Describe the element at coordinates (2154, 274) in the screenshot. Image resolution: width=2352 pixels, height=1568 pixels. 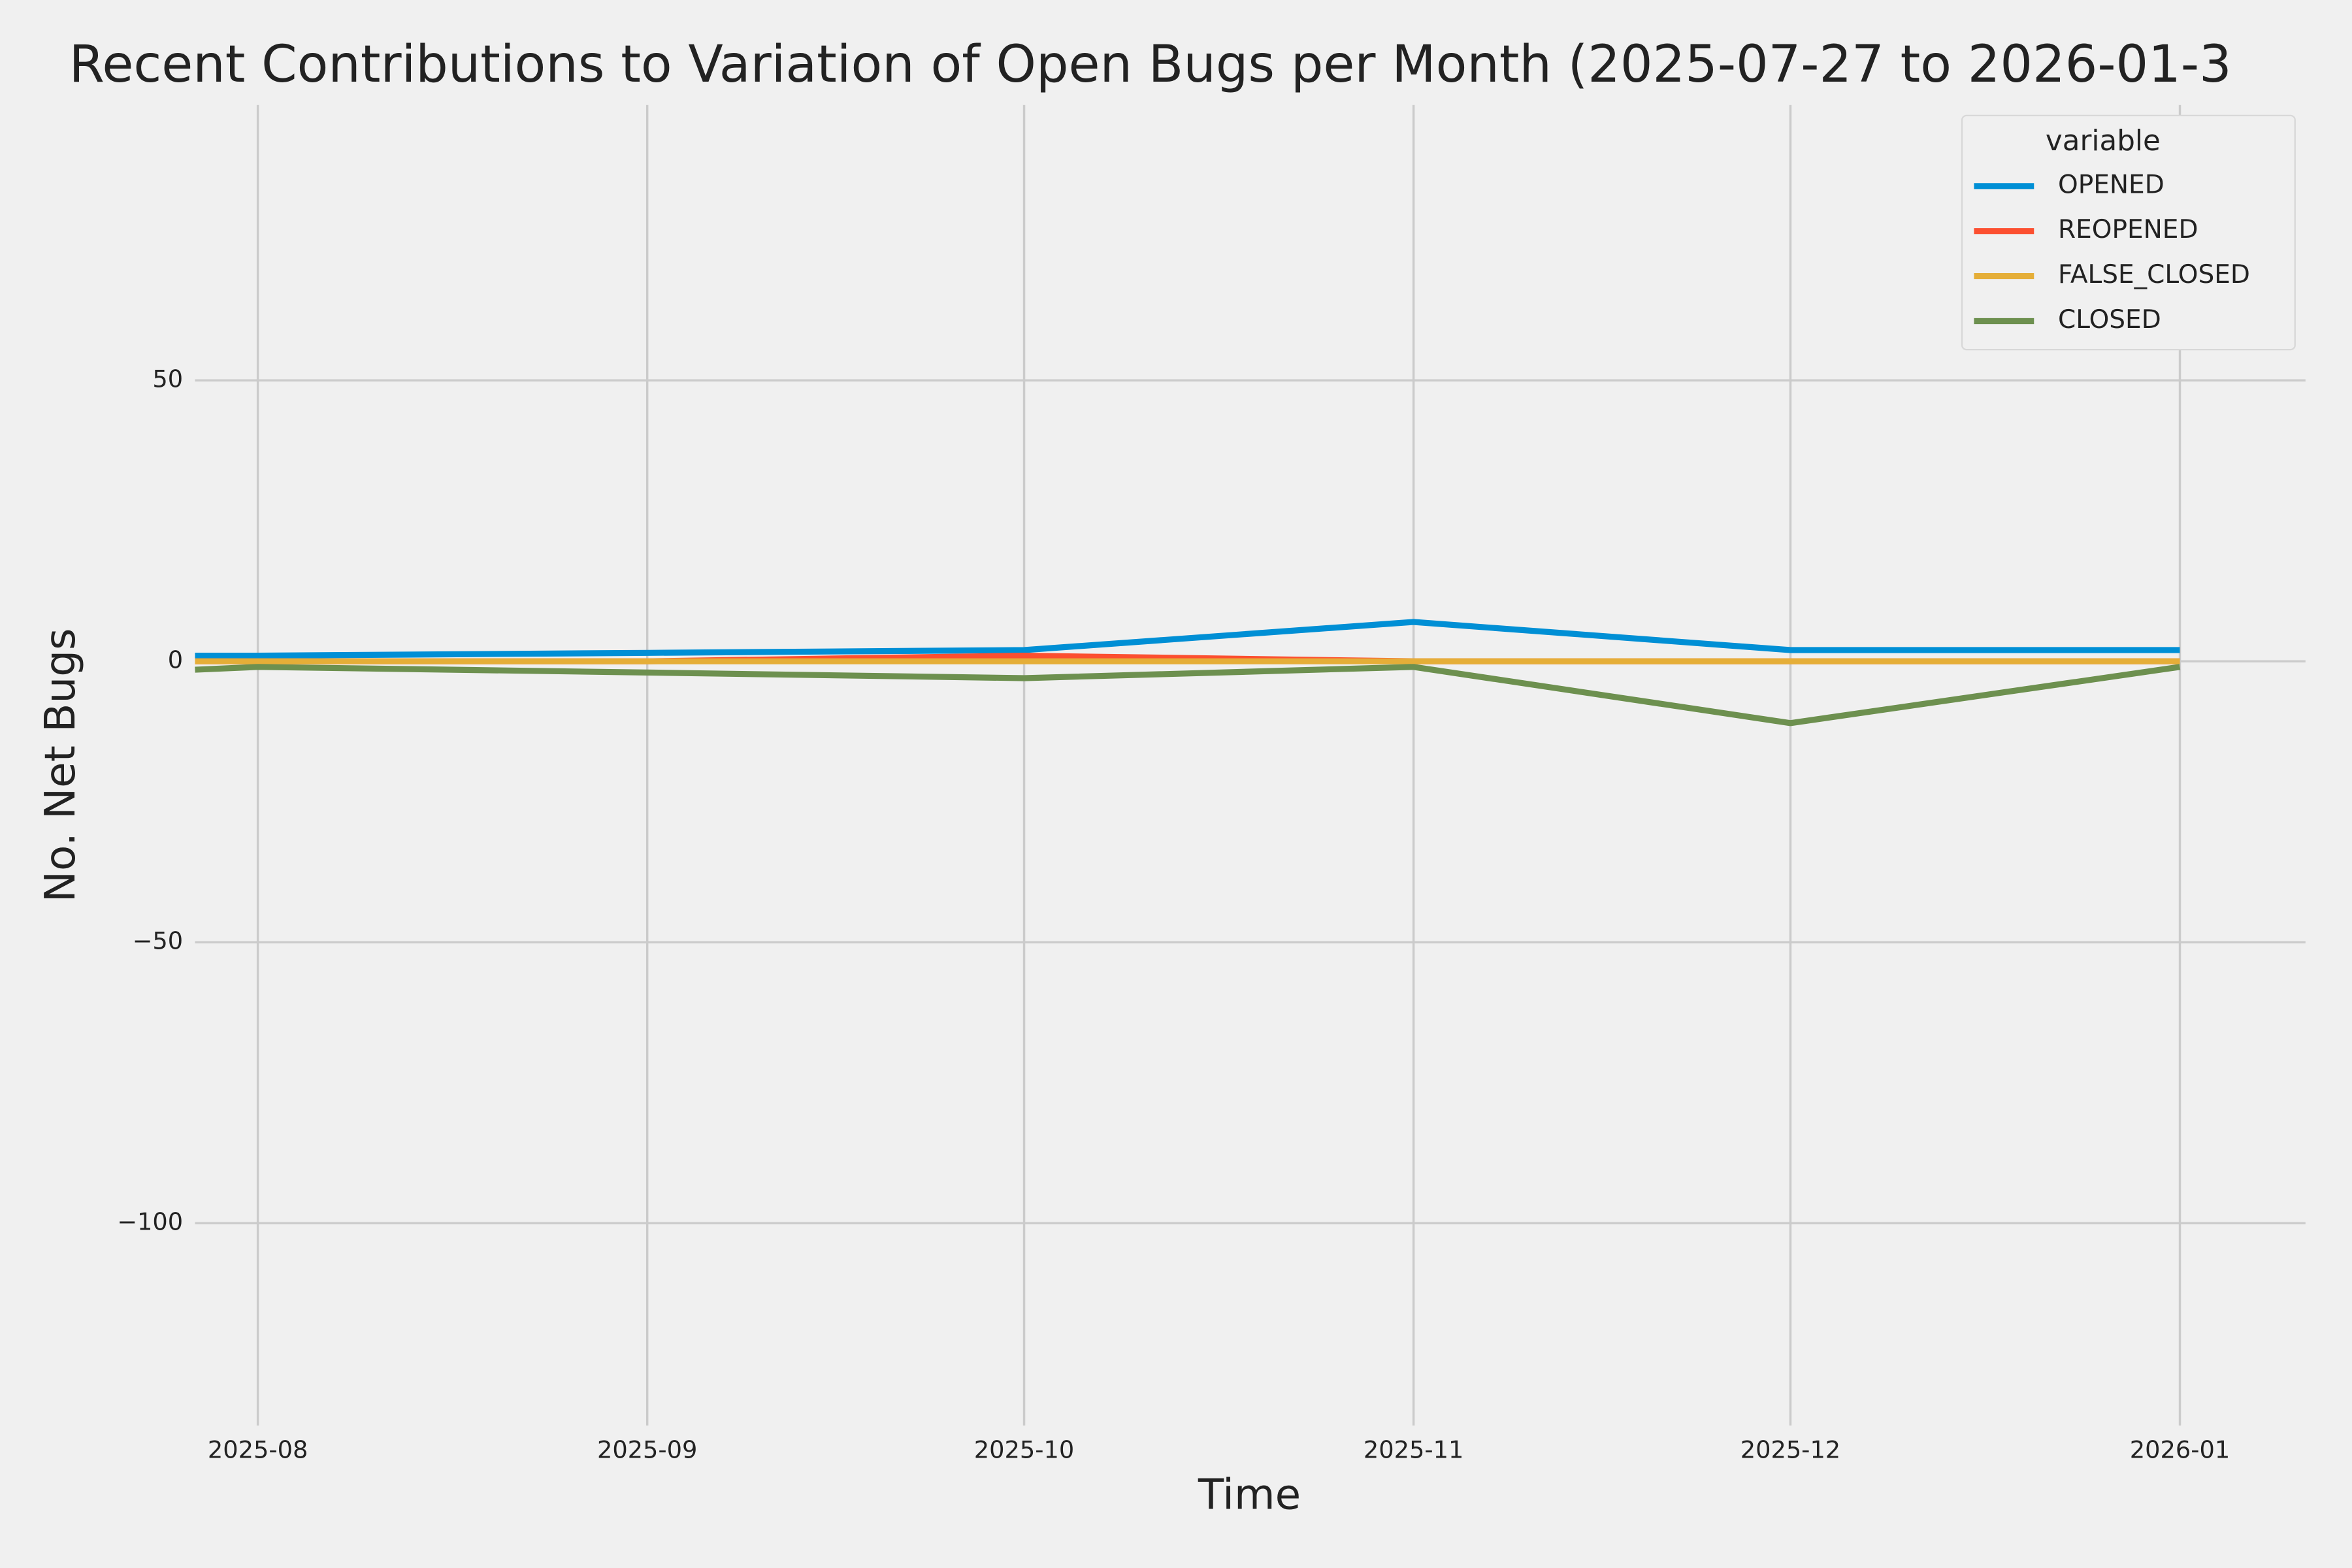
I see `legend-label: FALSE_CLOSED` at that location.